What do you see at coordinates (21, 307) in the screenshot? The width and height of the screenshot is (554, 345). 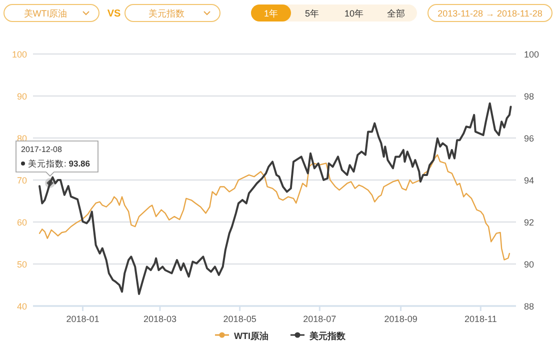 I see `y-tick-label: 40` at bounding box center [21, 307].